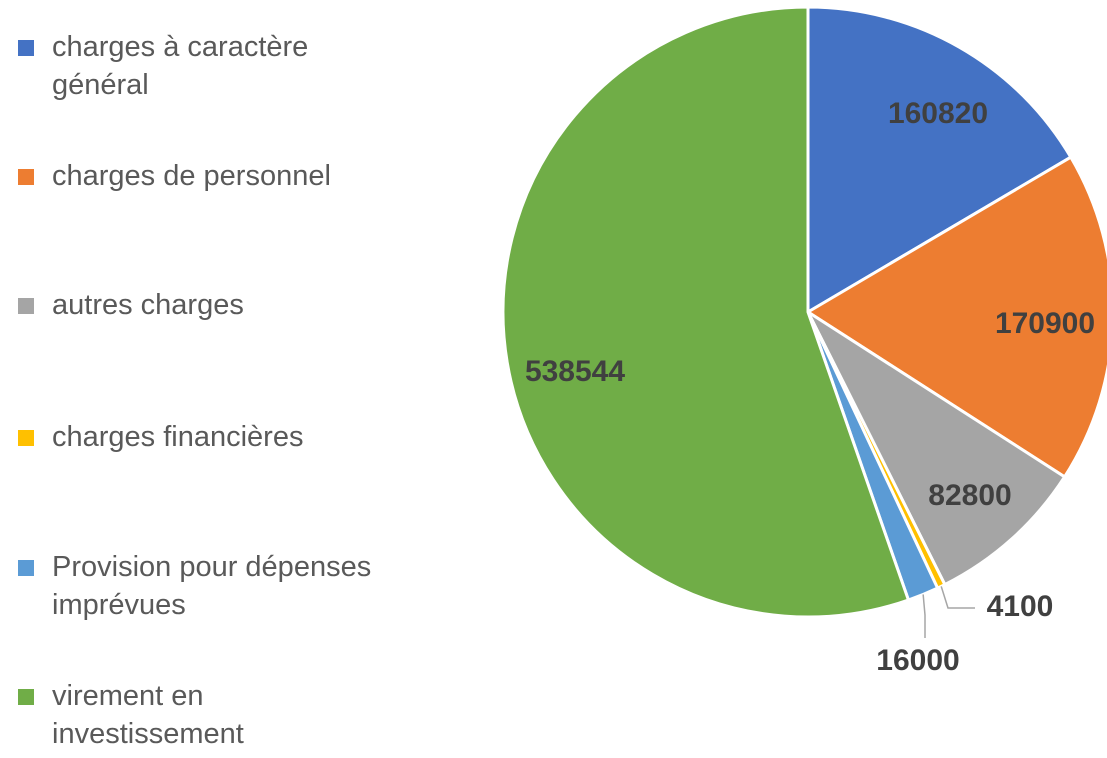 This screenshot has width=1107, height=758. Describe the element at coordinates (180, 66) in the screenshot. I see `legend-label: charges à caractère général` at that location.